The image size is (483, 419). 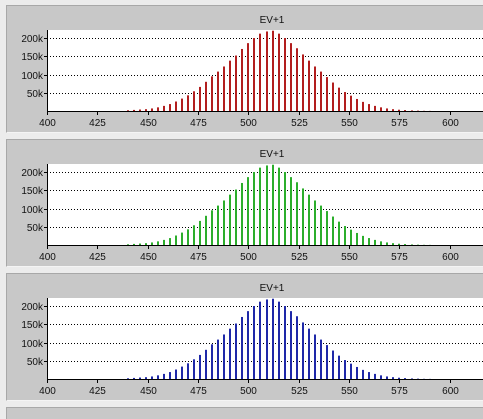 I want to click on x-tick-label: 450, so click(x=148, y=257).